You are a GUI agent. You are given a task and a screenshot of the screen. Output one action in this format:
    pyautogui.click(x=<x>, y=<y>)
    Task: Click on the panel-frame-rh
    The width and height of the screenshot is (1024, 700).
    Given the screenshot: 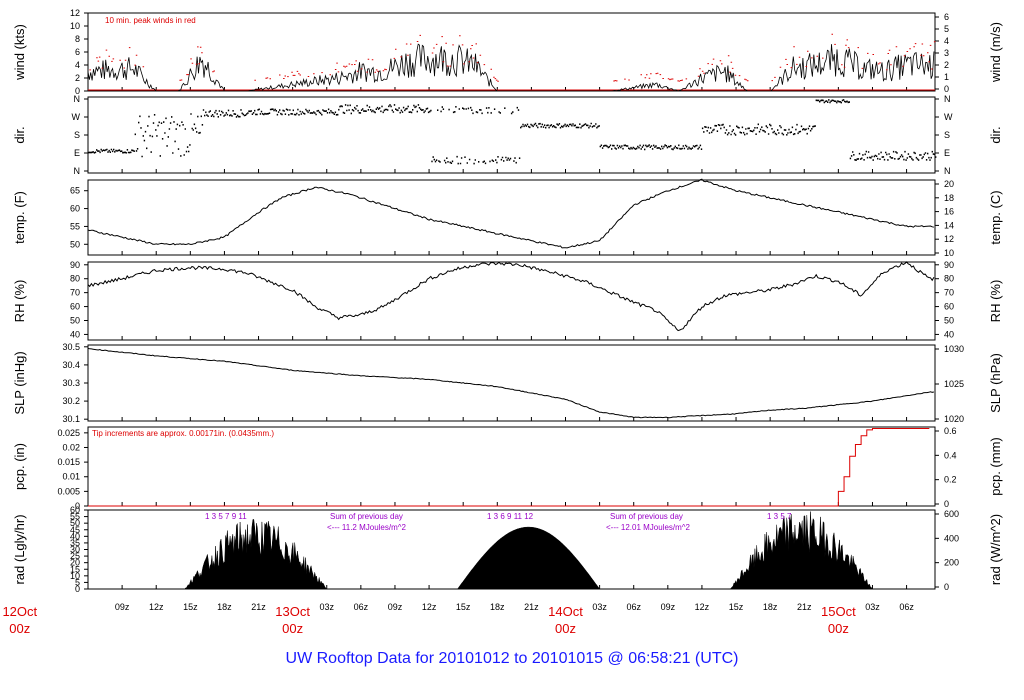 What is the action you would take?
    pyautogui.click(x=511, y=301)
    